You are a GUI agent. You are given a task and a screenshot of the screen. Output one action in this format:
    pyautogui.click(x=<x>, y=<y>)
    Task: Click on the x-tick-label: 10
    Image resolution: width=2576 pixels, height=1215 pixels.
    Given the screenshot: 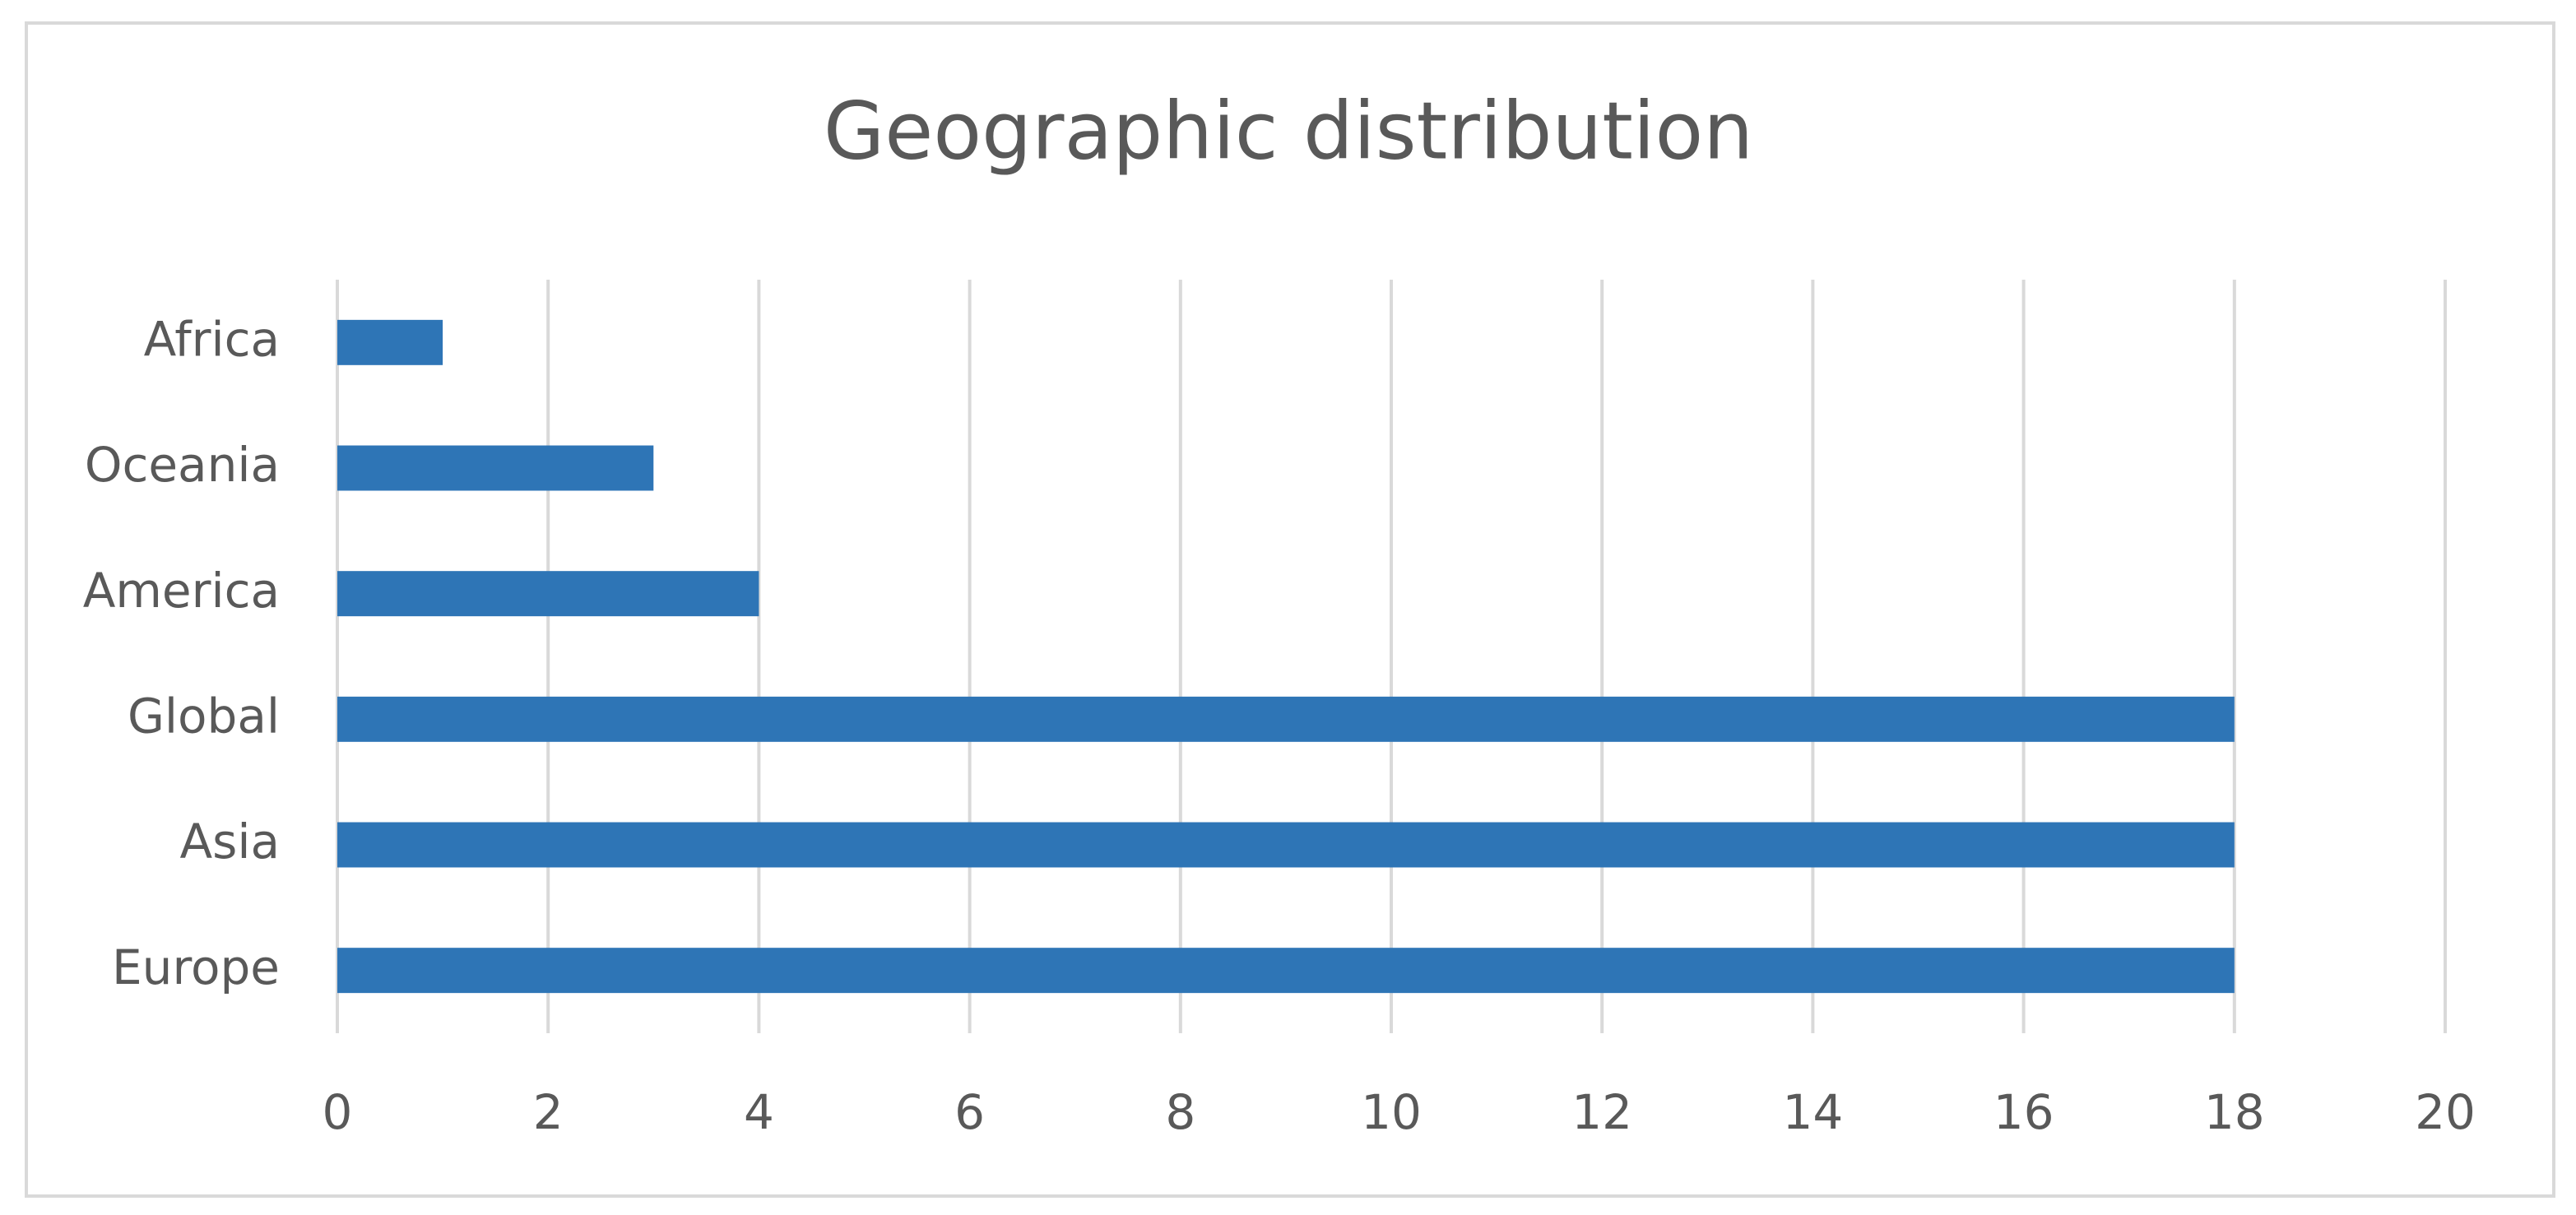 What is the action you would take?
    pyautogui.click(x=1391, y=1112)
    